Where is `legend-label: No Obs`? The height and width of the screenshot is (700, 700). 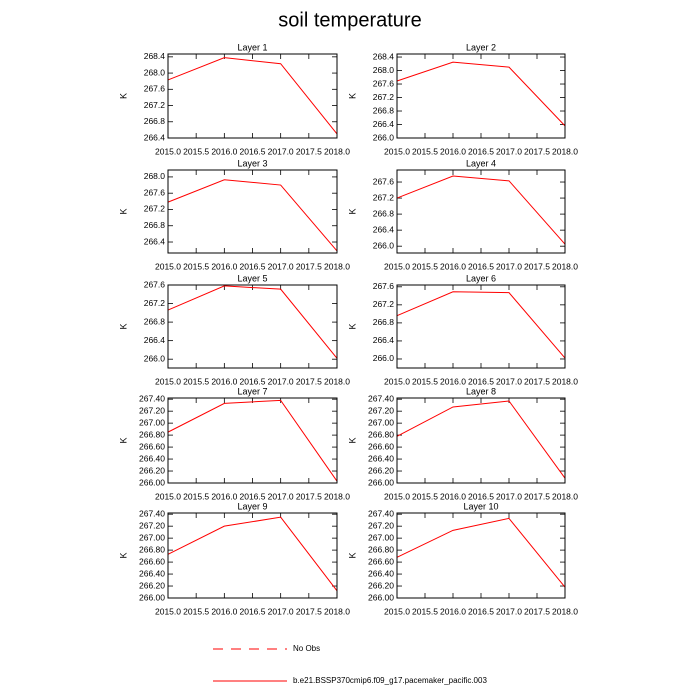 legend-label: No Obs is located at coordinates (306, 648).